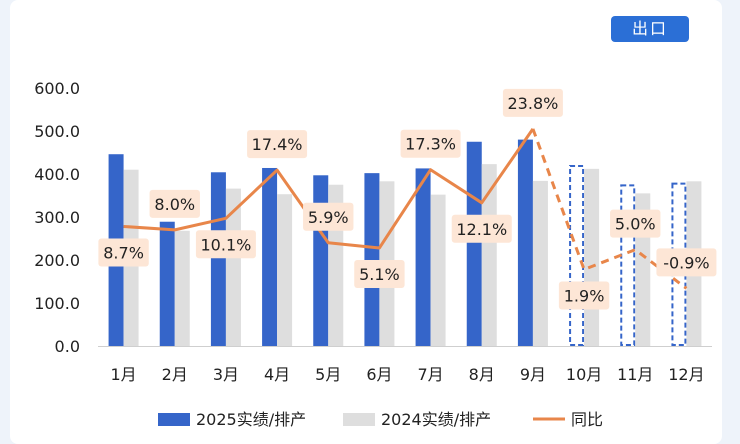  What do you see at coordinates (57, 217) in the screenshot?
I see `y-tick-label: 300.0` at bounding box center [57, 217].